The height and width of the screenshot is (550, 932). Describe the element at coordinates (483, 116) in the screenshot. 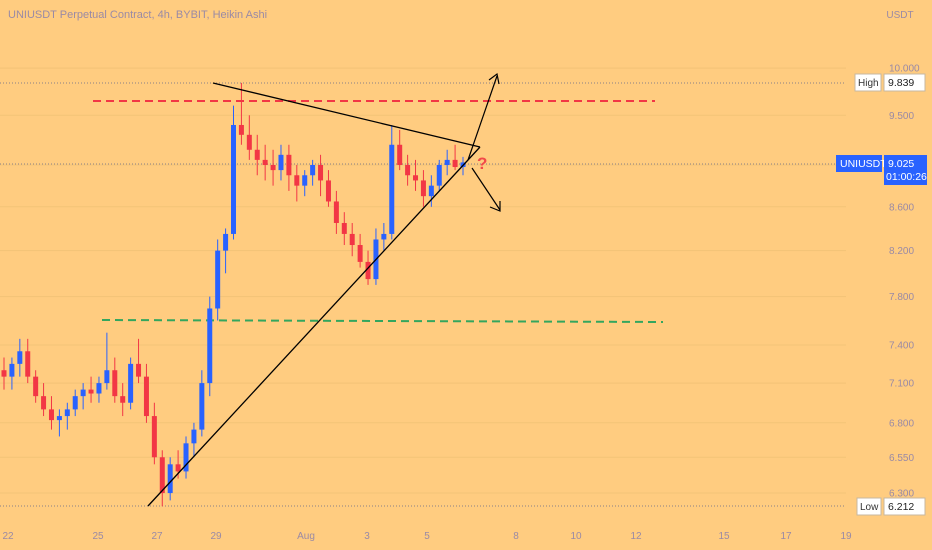

I see `breakout-up-arrow` at that location.